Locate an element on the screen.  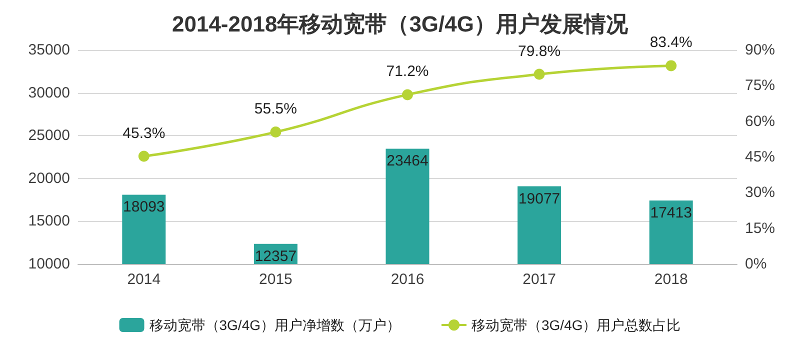
data-label: 19077 is located at coordinates (539, 199).